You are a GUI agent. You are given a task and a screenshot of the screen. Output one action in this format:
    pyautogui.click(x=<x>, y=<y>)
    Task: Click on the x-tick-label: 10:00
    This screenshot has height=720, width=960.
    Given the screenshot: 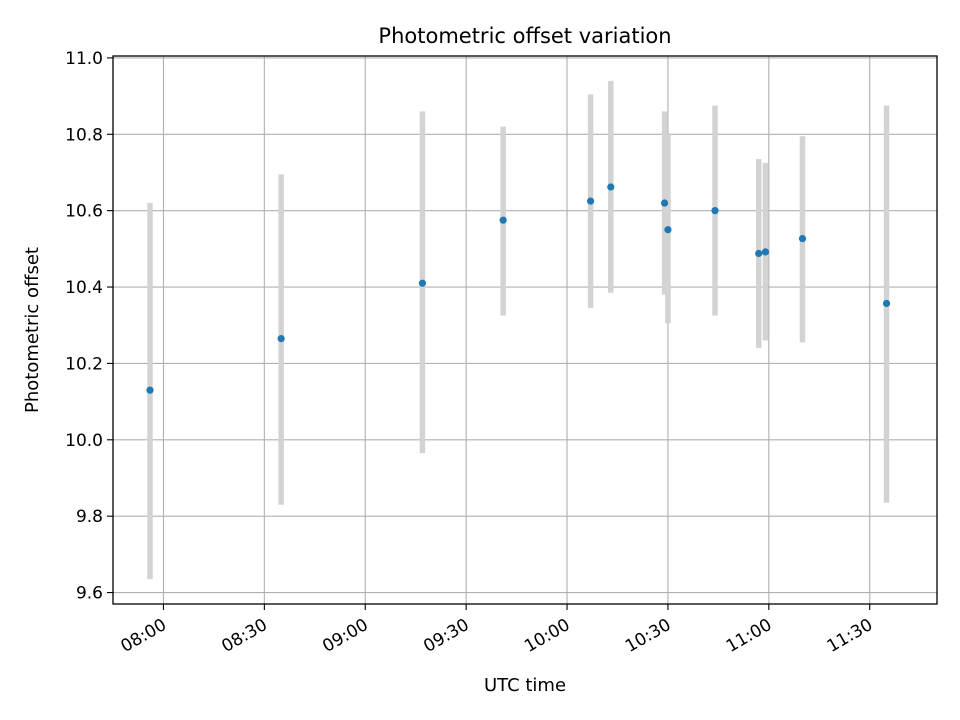 What is the action you would take?
    pyautogui.click(x=547, y=636)
    